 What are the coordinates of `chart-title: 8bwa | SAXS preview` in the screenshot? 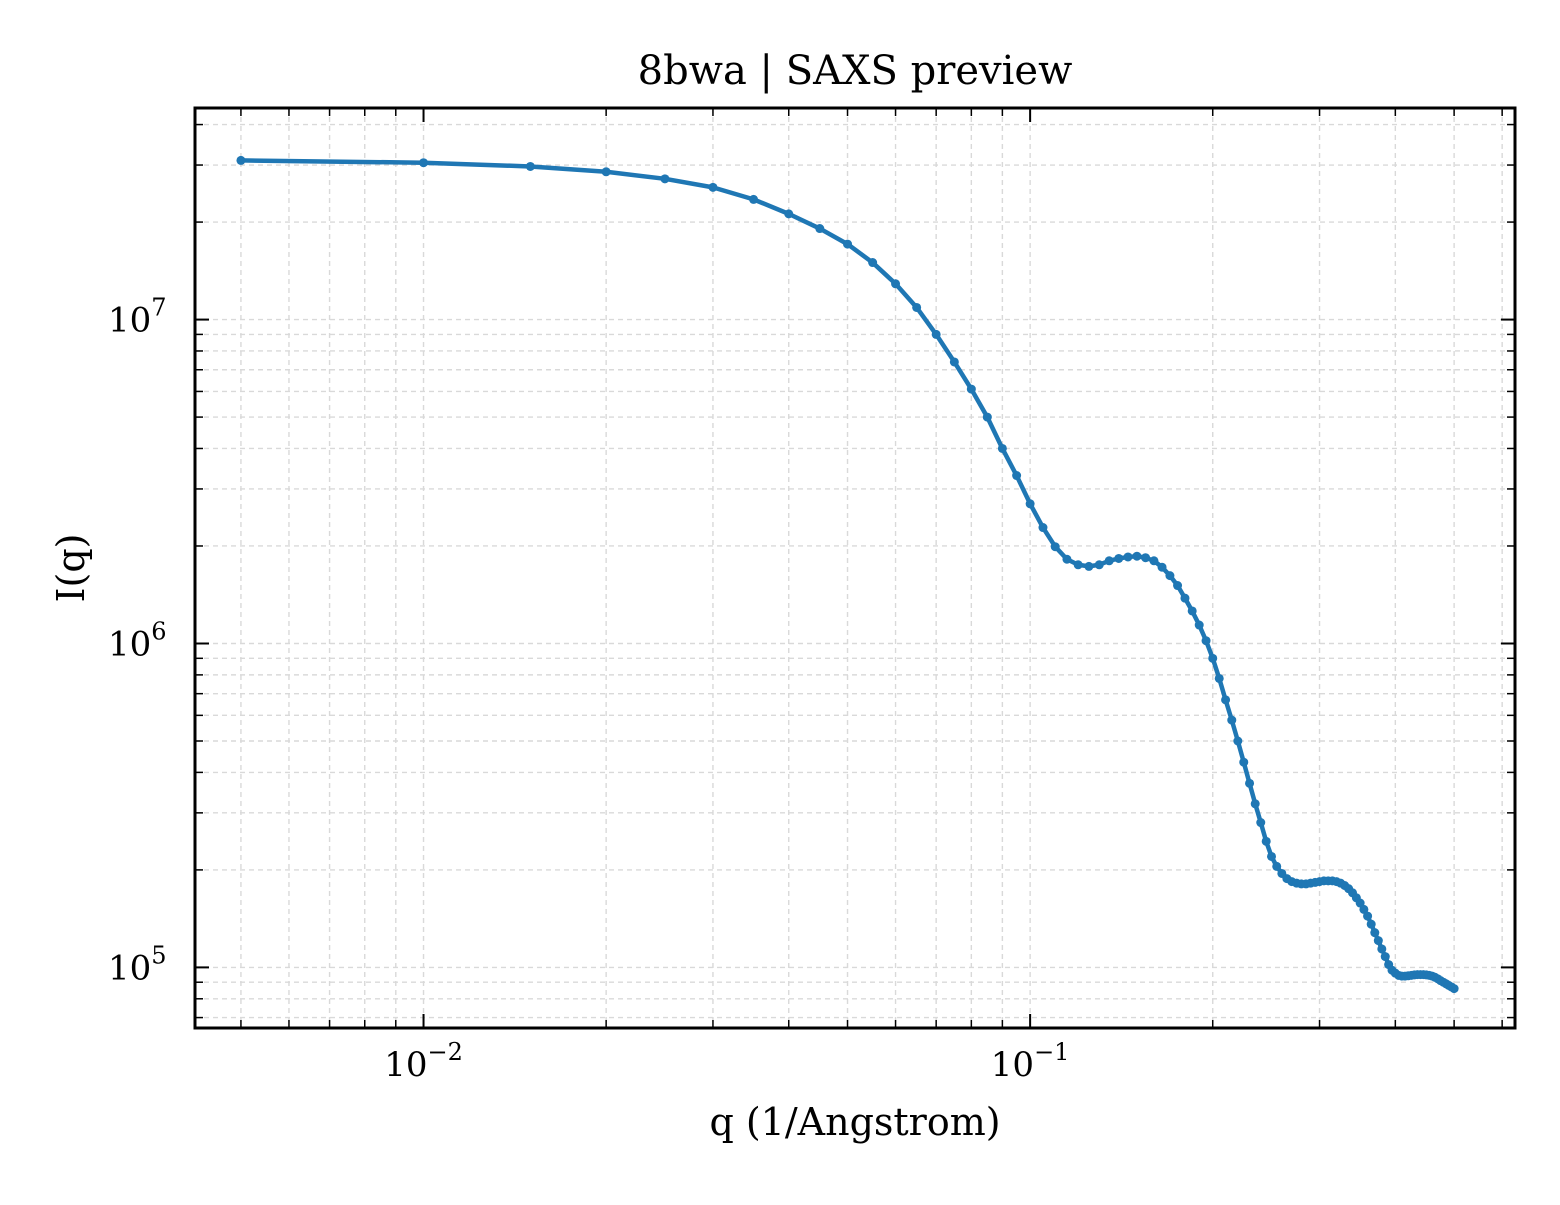 It's located at (855, 71).